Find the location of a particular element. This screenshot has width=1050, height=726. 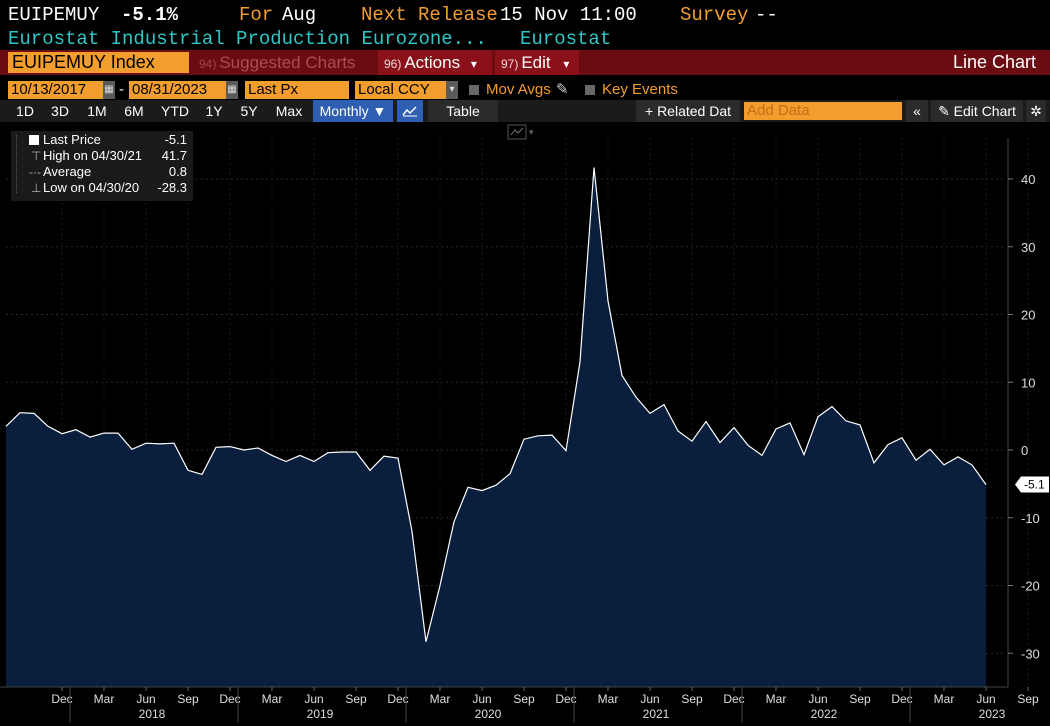

period-1y-button: 1Y is located at coordinates (214, 111).